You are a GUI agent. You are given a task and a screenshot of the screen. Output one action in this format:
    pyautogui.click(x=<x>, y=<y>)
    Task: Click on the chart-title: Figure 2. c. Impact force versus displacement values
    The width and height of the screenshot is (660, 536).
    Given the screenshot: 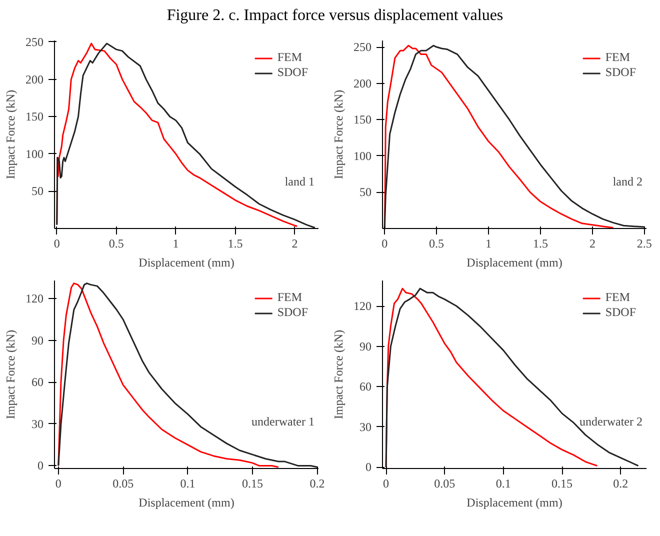 What is the action you would take?
    pyautogui.click(x=335, y=16)
    